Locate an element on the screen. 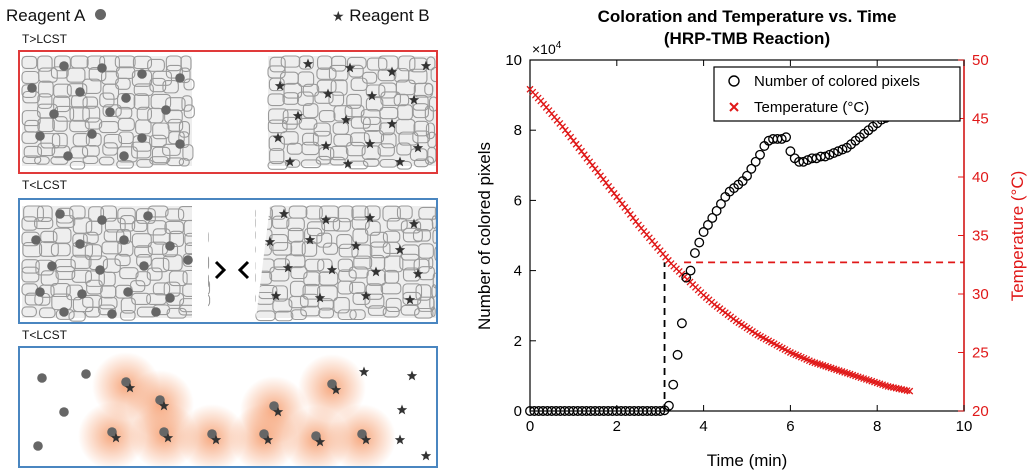  x-tick-label: 0 is located at coordinates (530, 426).